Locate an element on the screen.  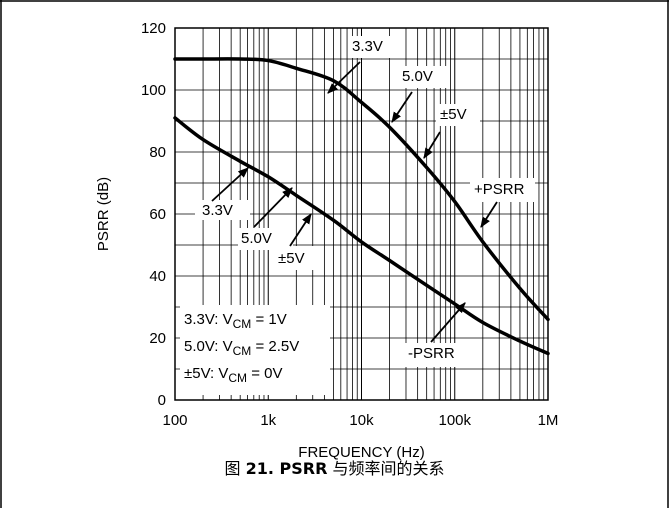
legend-note-tail: = 0V is located at coordinates (264, 373).